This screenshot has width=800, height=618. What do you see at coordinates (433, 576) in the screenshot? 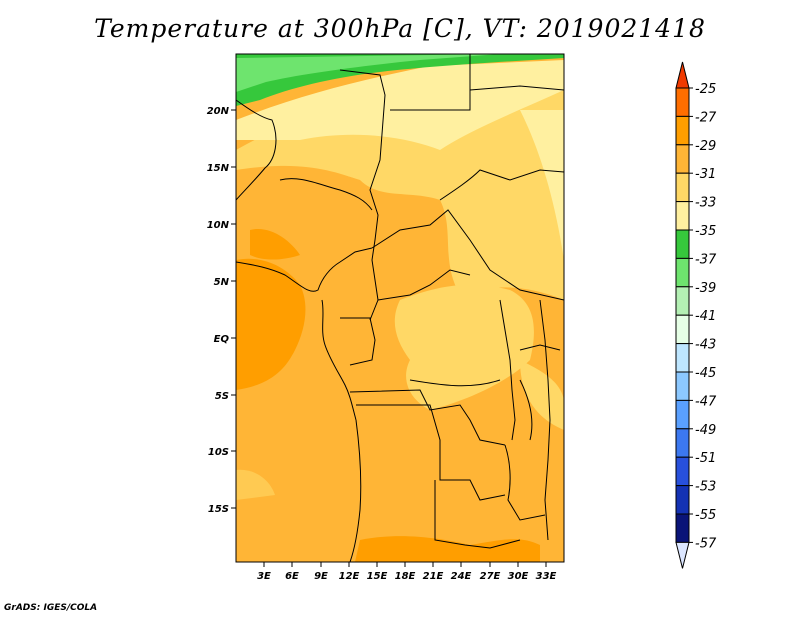
I see `lon-label: 21E` at bounding box center [433, 576].